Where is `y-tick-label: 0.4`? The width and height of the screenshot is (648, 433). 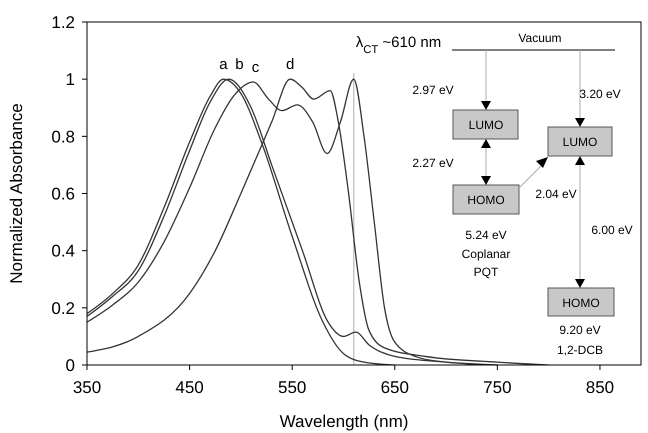 y-tick-label: 0.4 is located at coordinates (63, 251).